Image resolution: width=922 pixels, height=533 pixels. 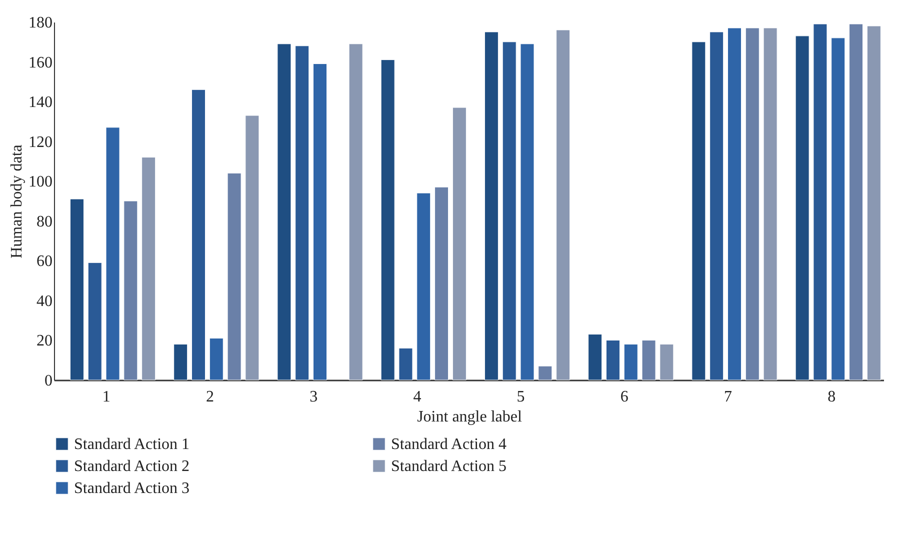 What do you see at coordinates (469, 417) in the screenshot?
I see `x-axis-title: Joint angle label` at bounding box center [469, 417].